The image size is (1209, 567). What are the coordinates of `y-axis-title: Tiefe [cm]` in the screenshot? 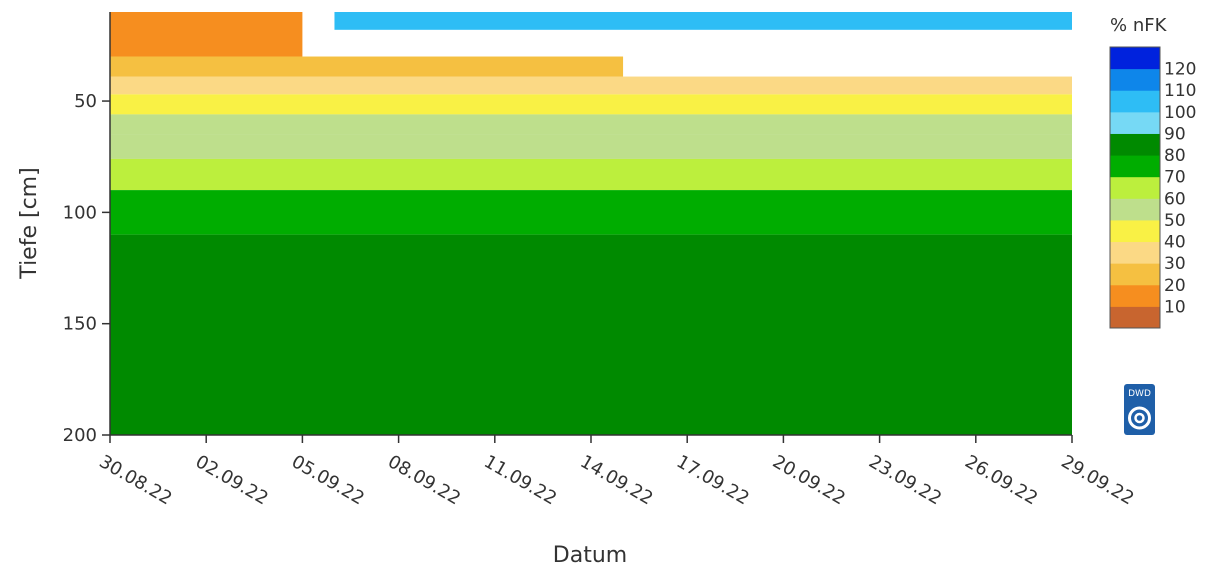 It's located at (29, 223).